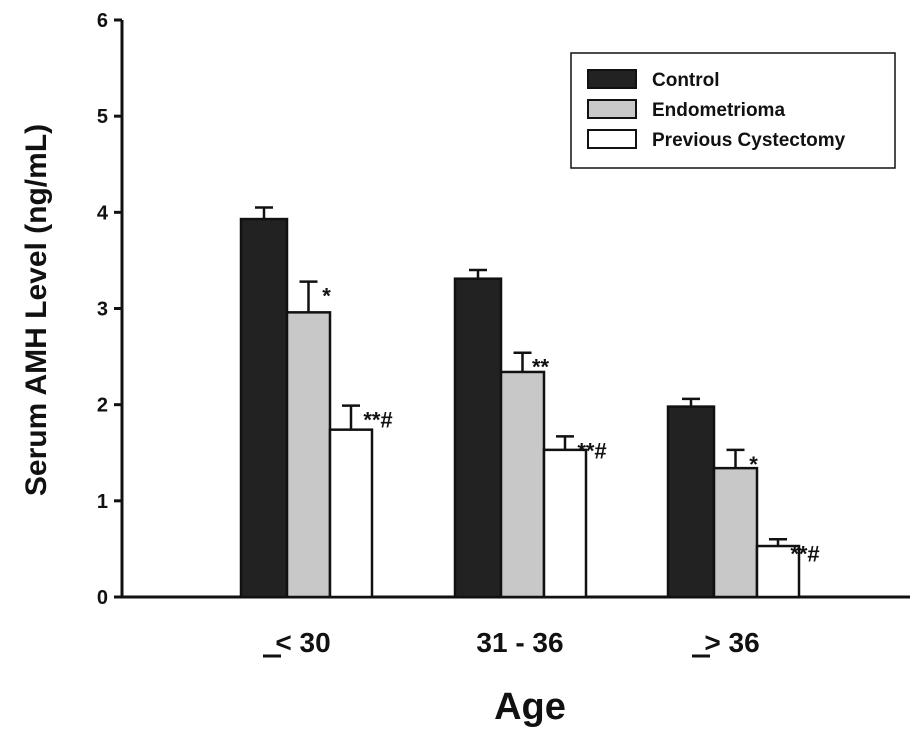  I want to click on x-tick-label: > 36, so click(731, 642).